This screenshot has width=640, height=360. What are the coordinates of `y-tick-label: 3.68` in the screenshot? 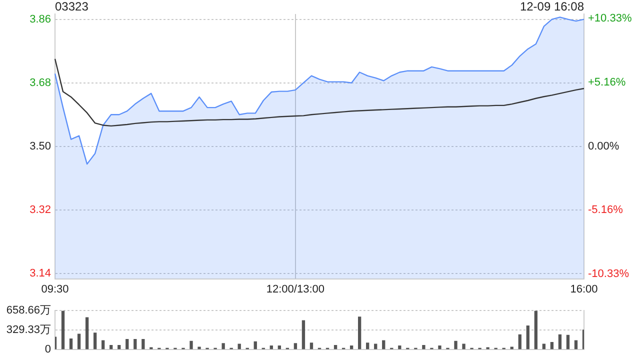 It's located at (40, 82).